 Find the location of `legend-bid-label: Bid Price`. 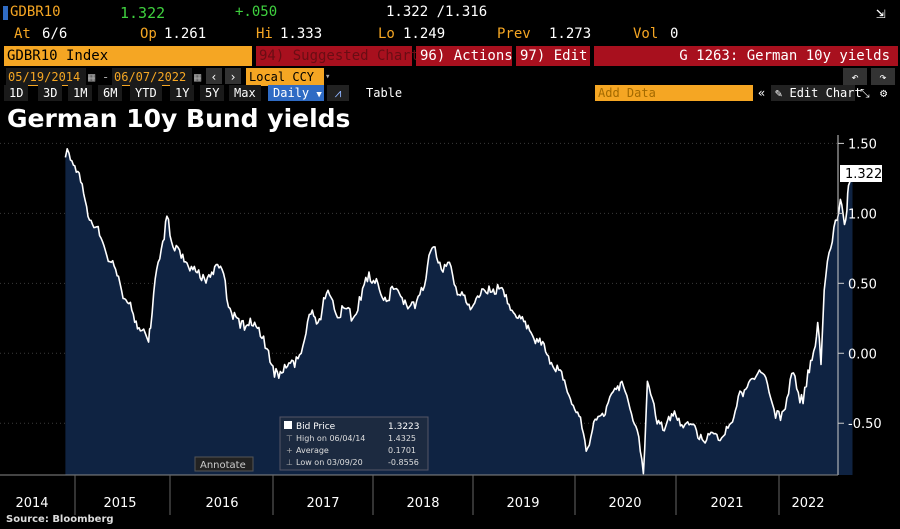

legend-bid-label: Bid Price is located at coordinates (316, 427).